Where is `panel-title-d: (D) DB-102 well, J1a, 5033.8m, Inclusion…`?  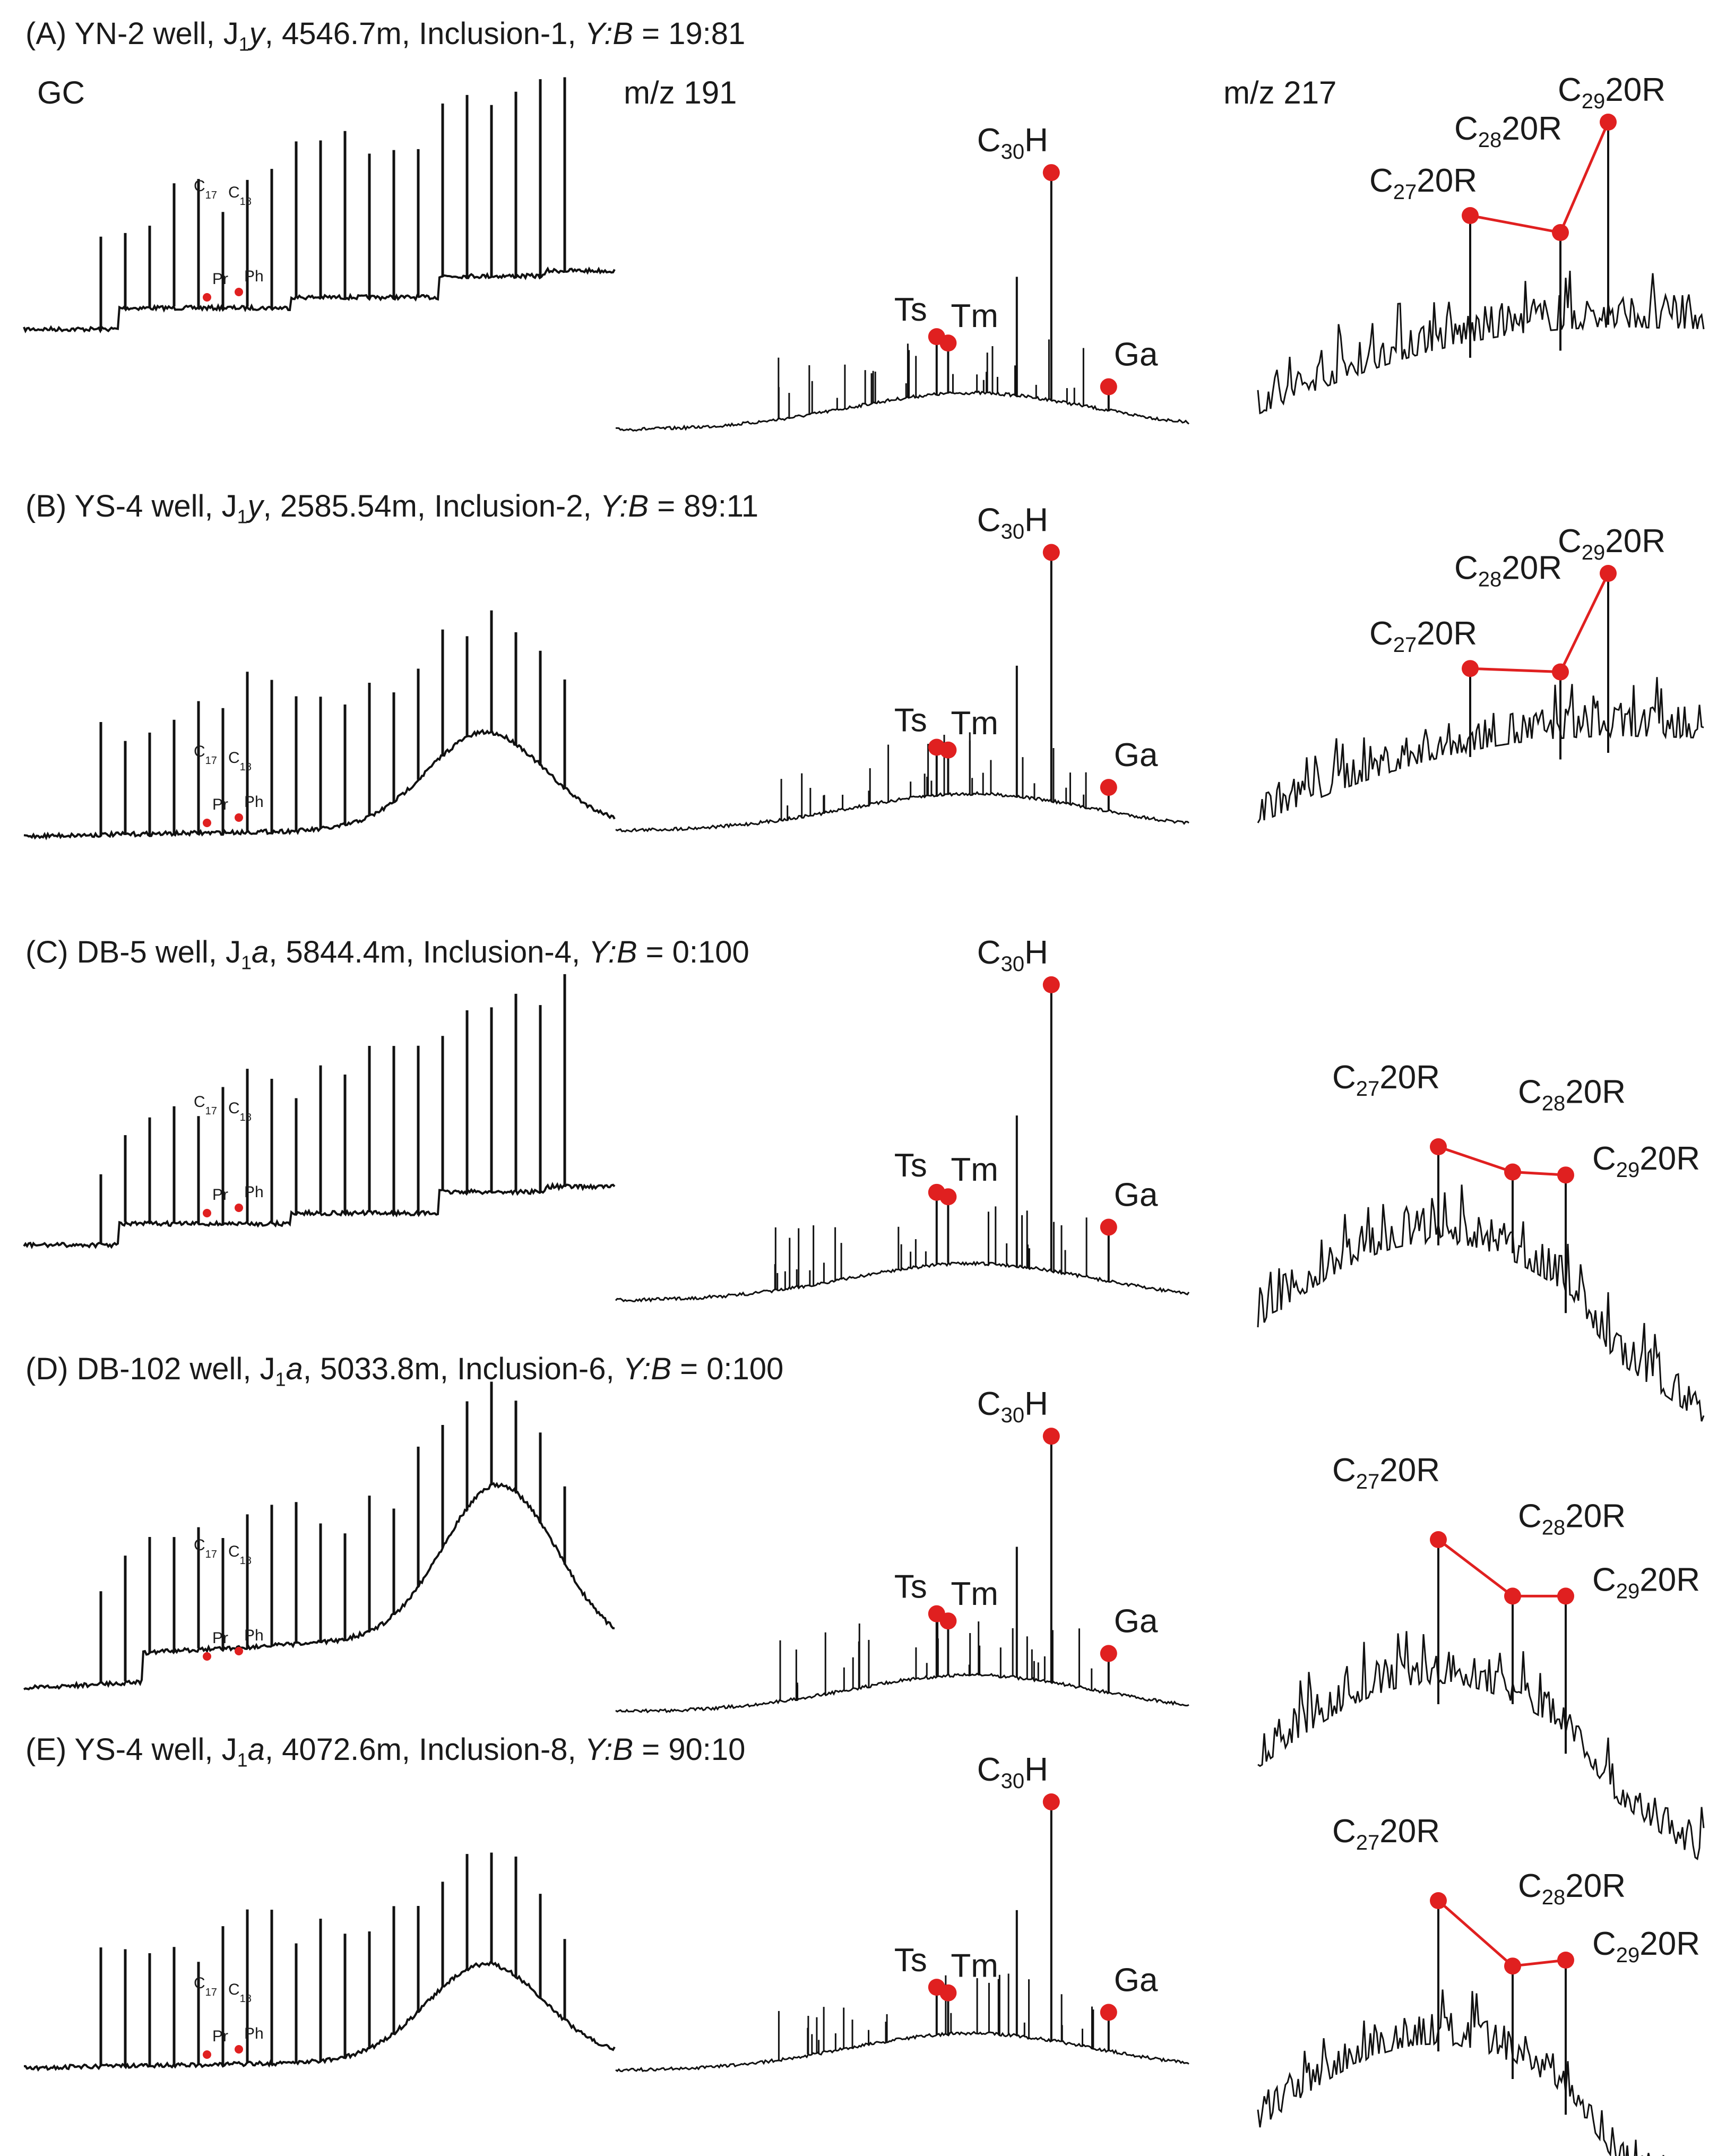 panel-title-d: (D) DB-102 well, J1a, 5033.8m, Inclusion… is located at coordinates (405, 1371).